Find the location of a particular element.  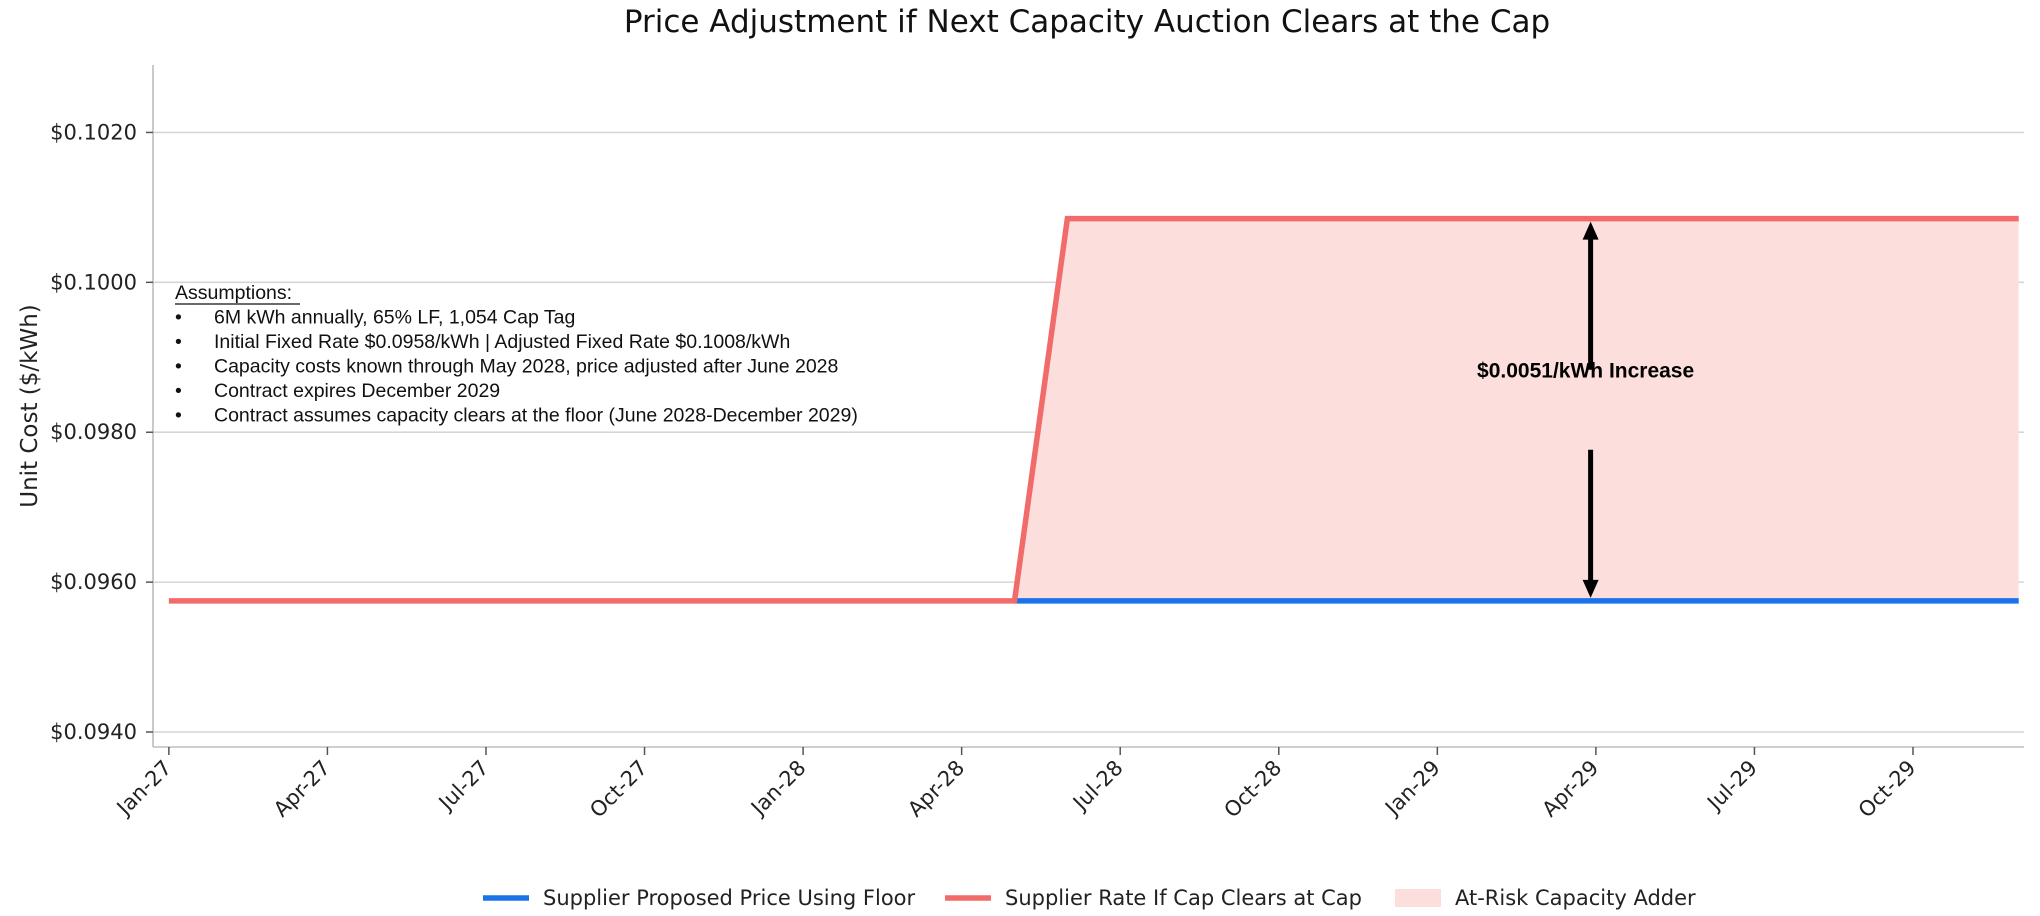

y-axis-label: Unit Cost ($/kWh) is located at coordinates (30, 406).